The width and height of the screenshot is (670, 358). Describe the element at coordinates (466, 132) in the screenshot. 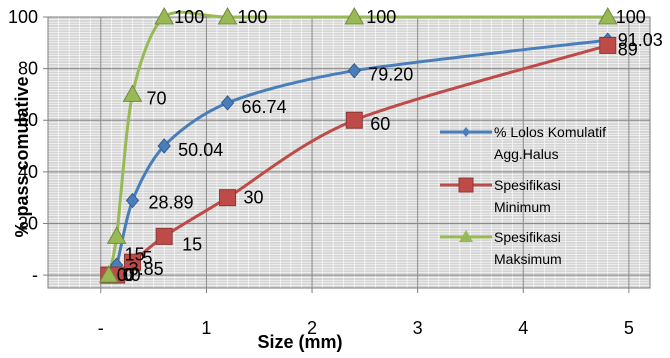

I see `legend-marker-diamond` at that location.